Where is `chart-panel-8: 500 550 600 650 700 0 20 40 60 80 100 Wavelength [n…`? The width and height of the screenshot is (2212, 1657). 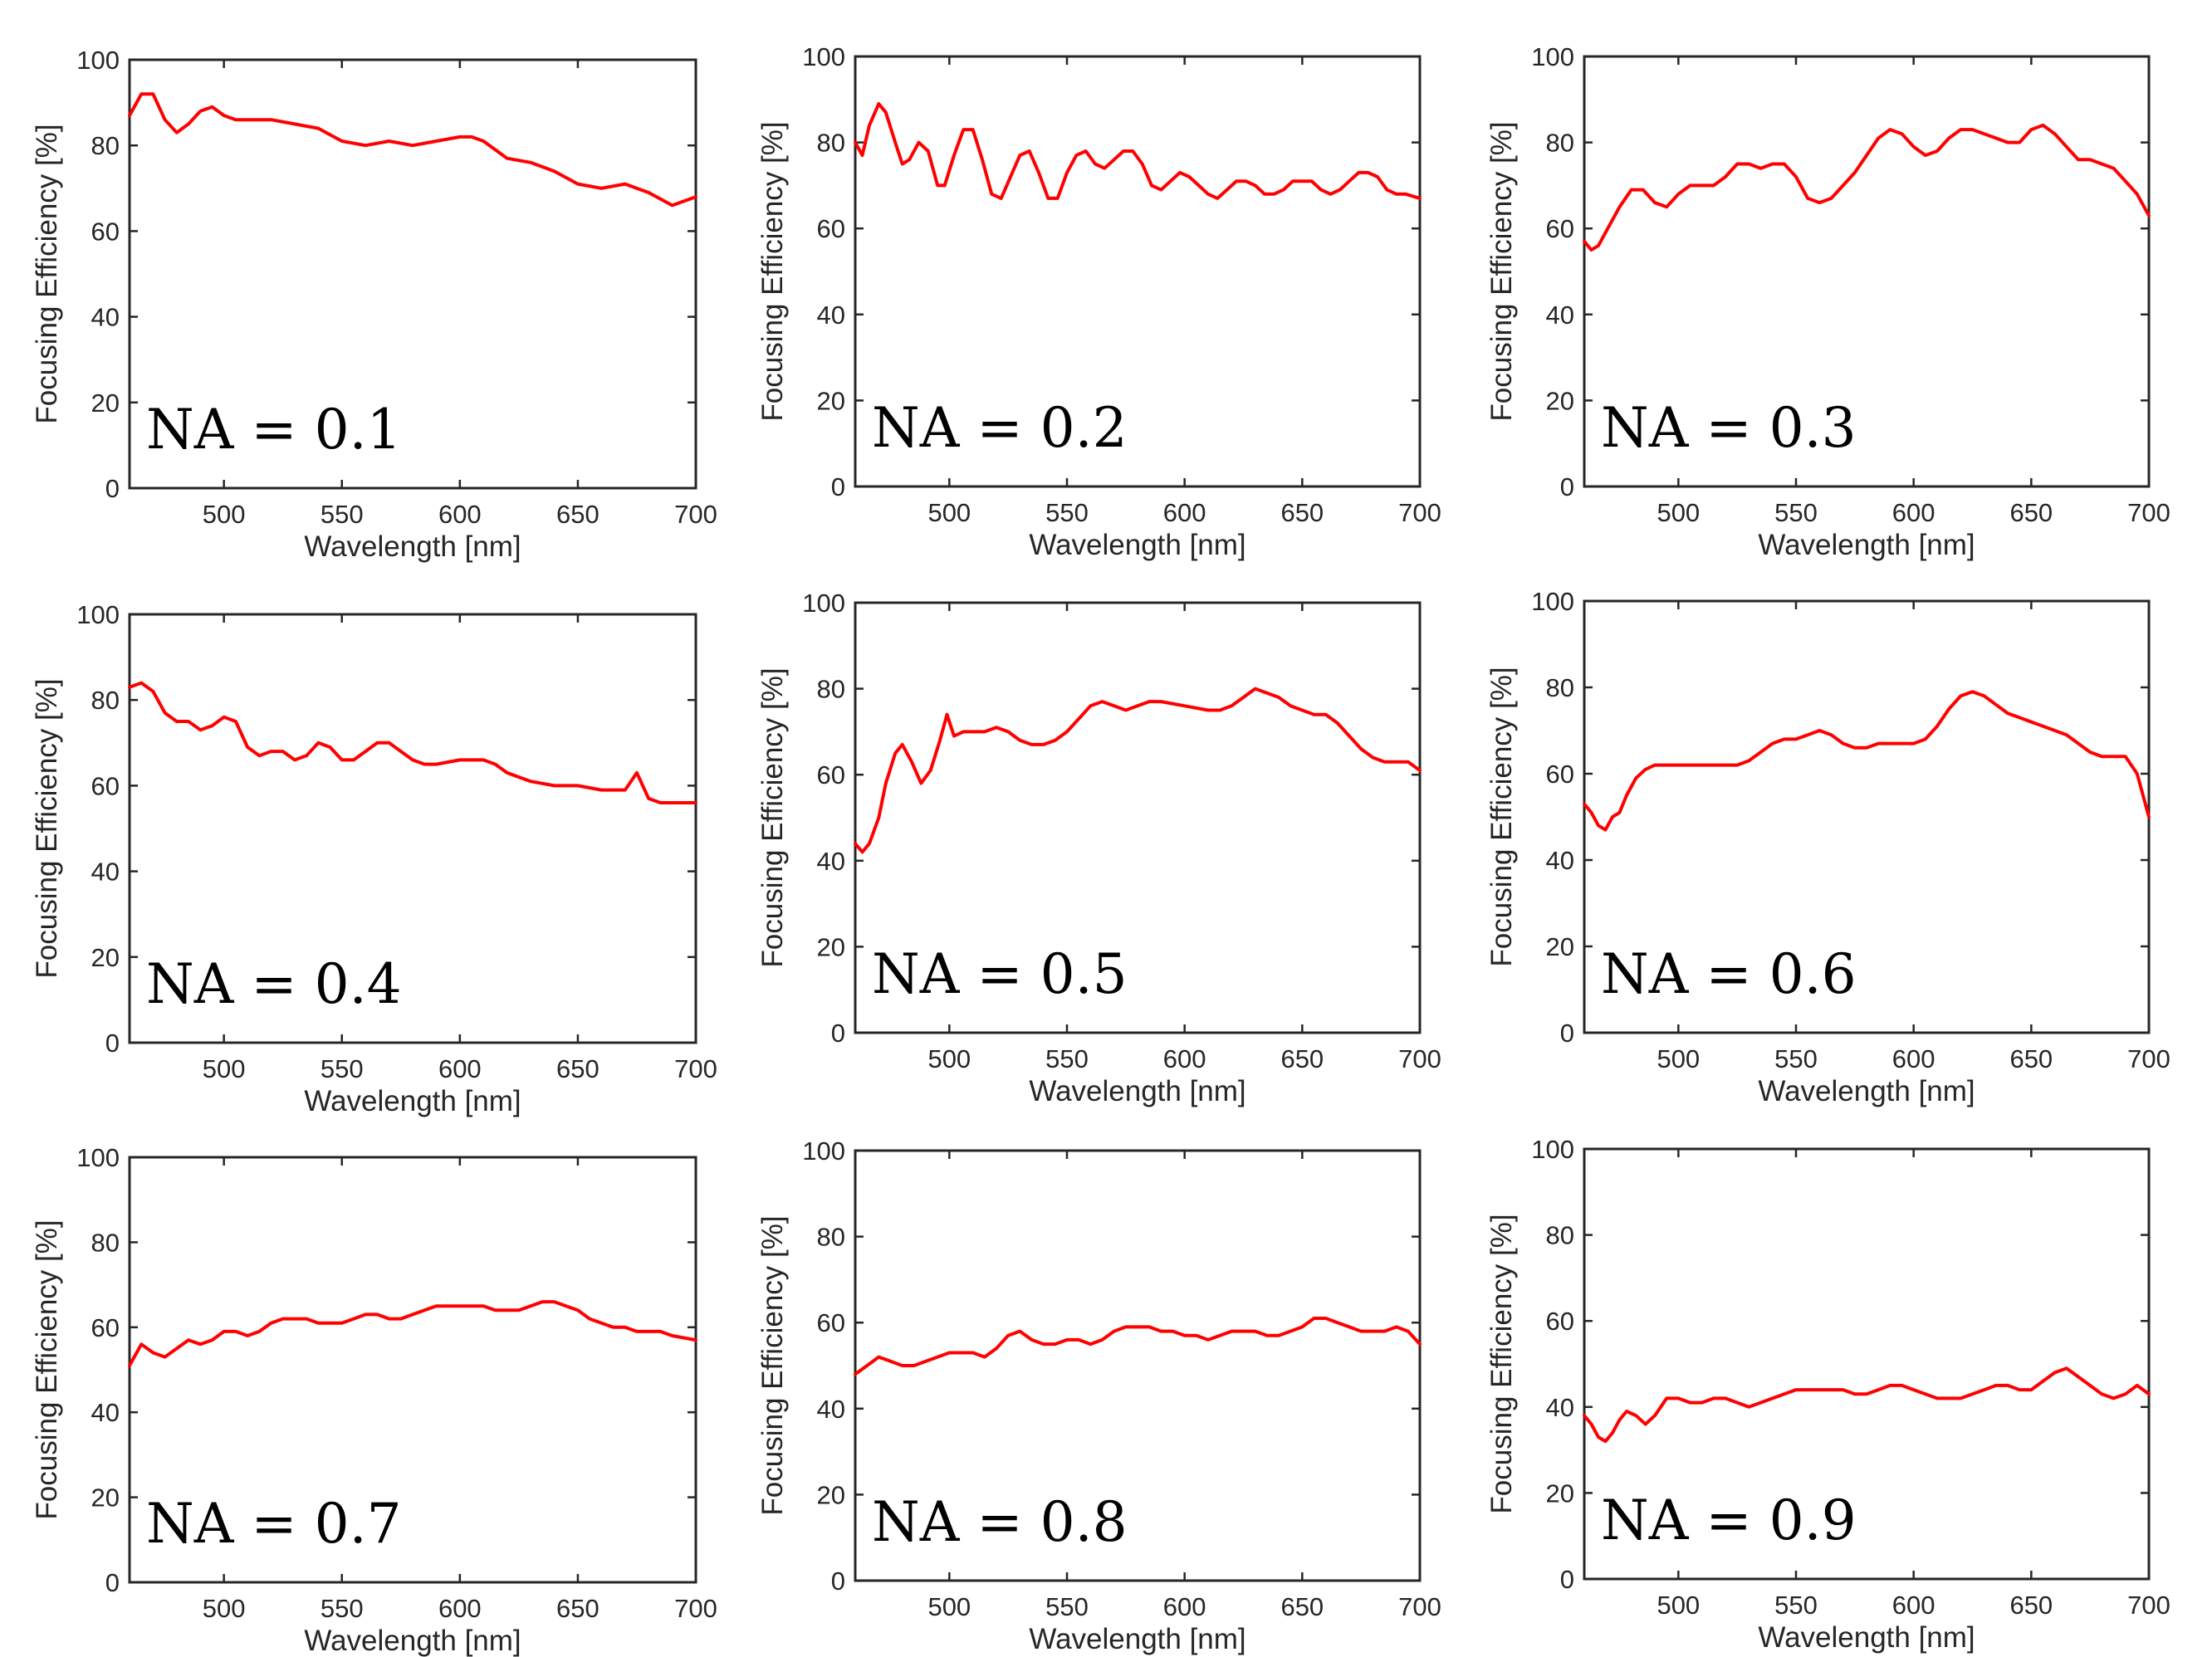
chart-panel-8: 500 550 600 650 700 0 20 40 60 80 100 Wavelength [n… is located at coordinates (1098, 1395).